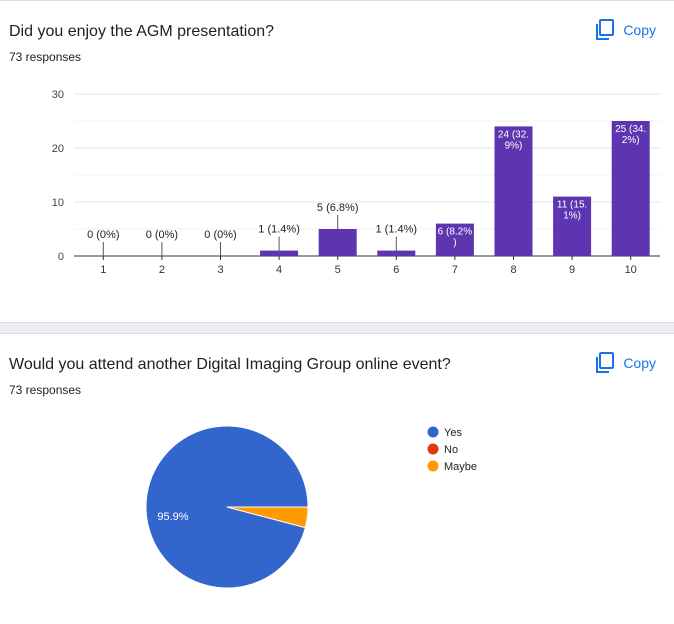  What do you see at coordinates (220, 270) in the screenshot?
I see `x-tick-label: 3` at bounding box center [220, 270].